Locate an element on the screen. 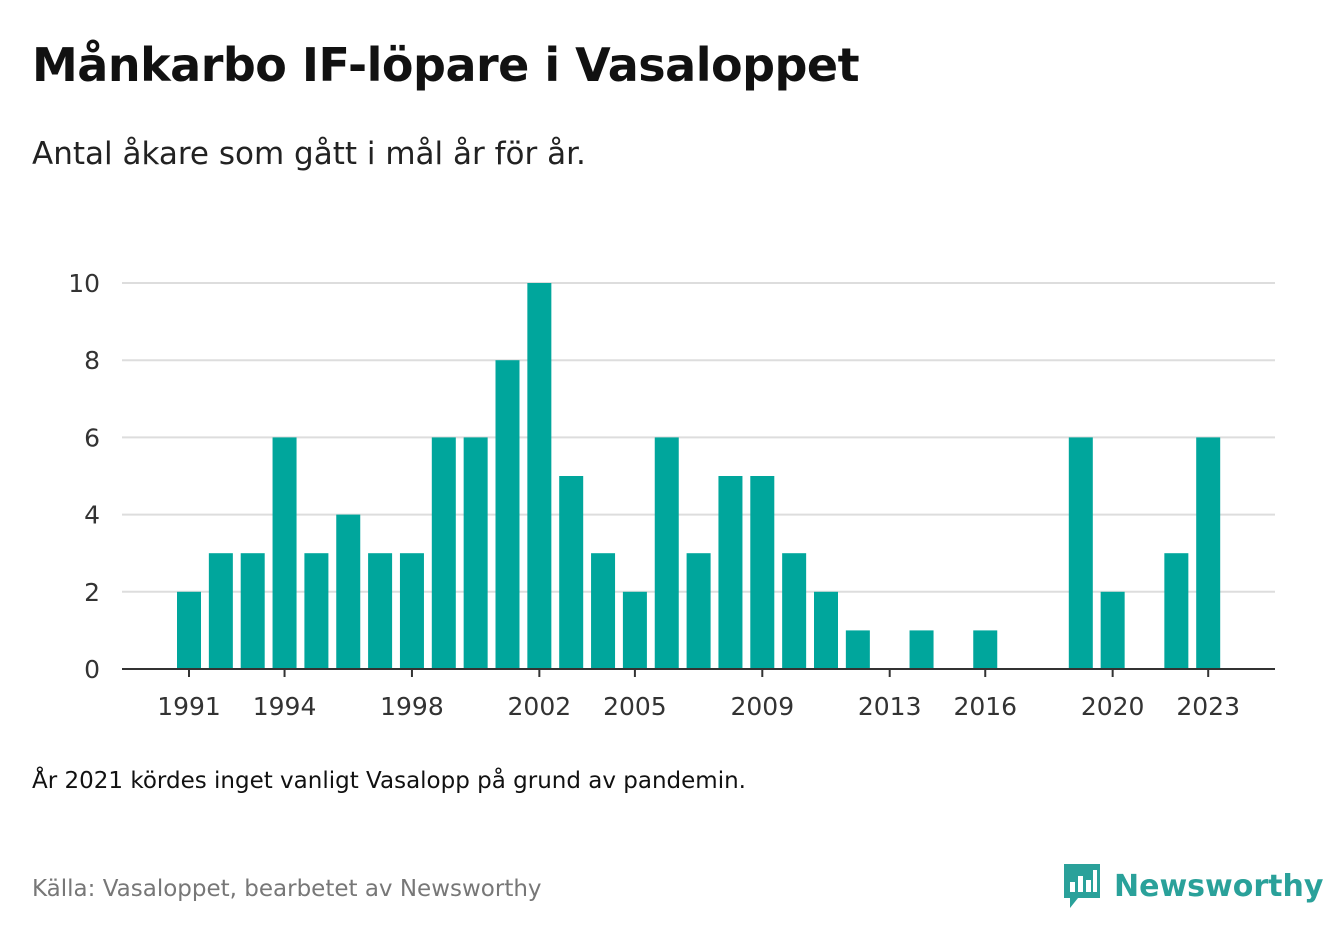 This screenshot has height=940, width=1340. bar-1998 is located at coordinates (411, 611).